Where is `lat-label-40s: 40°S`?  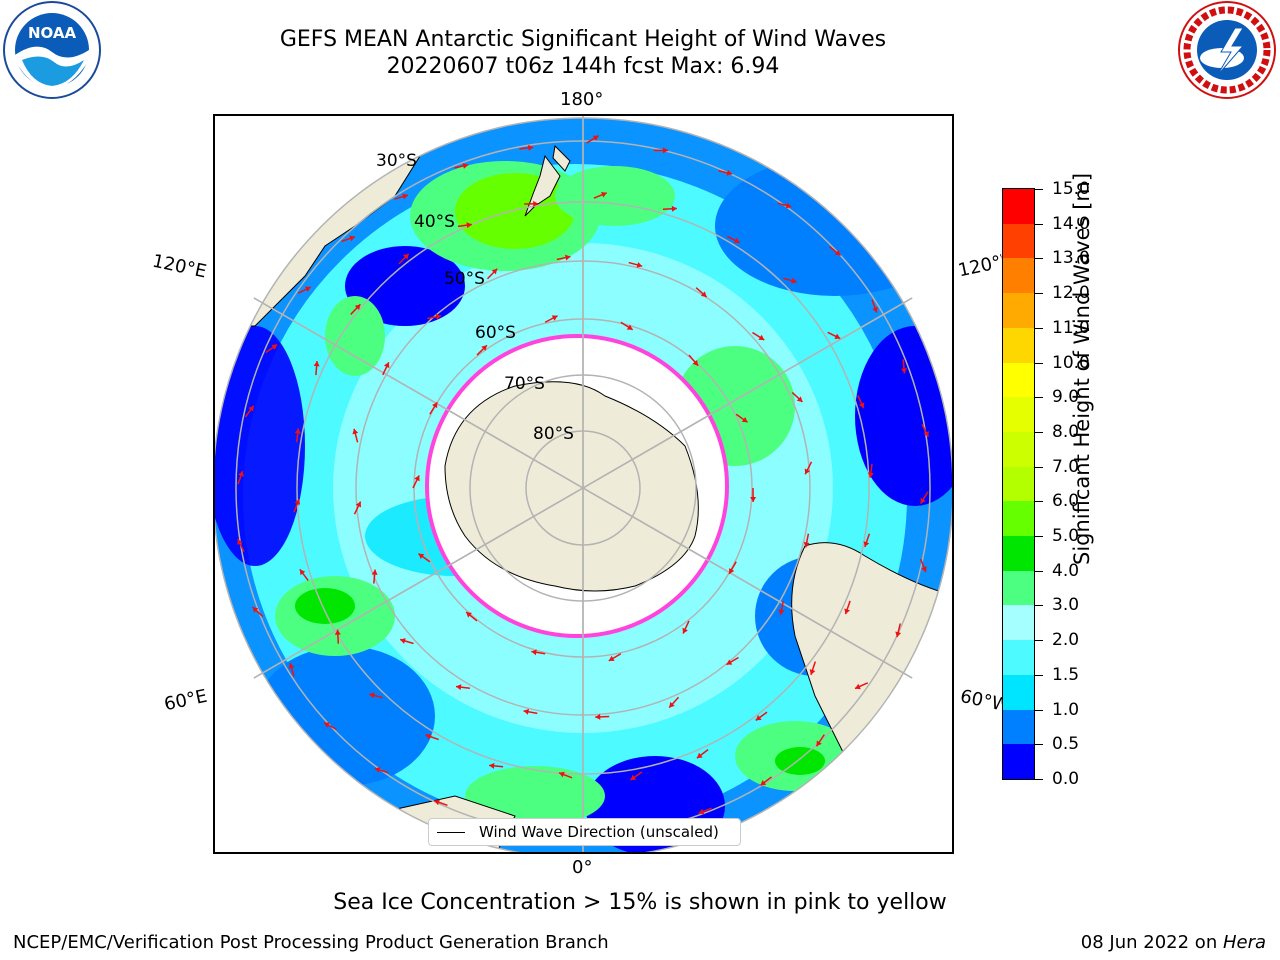
lat-label-40s: 40°S is located at coordinates (434, 222).